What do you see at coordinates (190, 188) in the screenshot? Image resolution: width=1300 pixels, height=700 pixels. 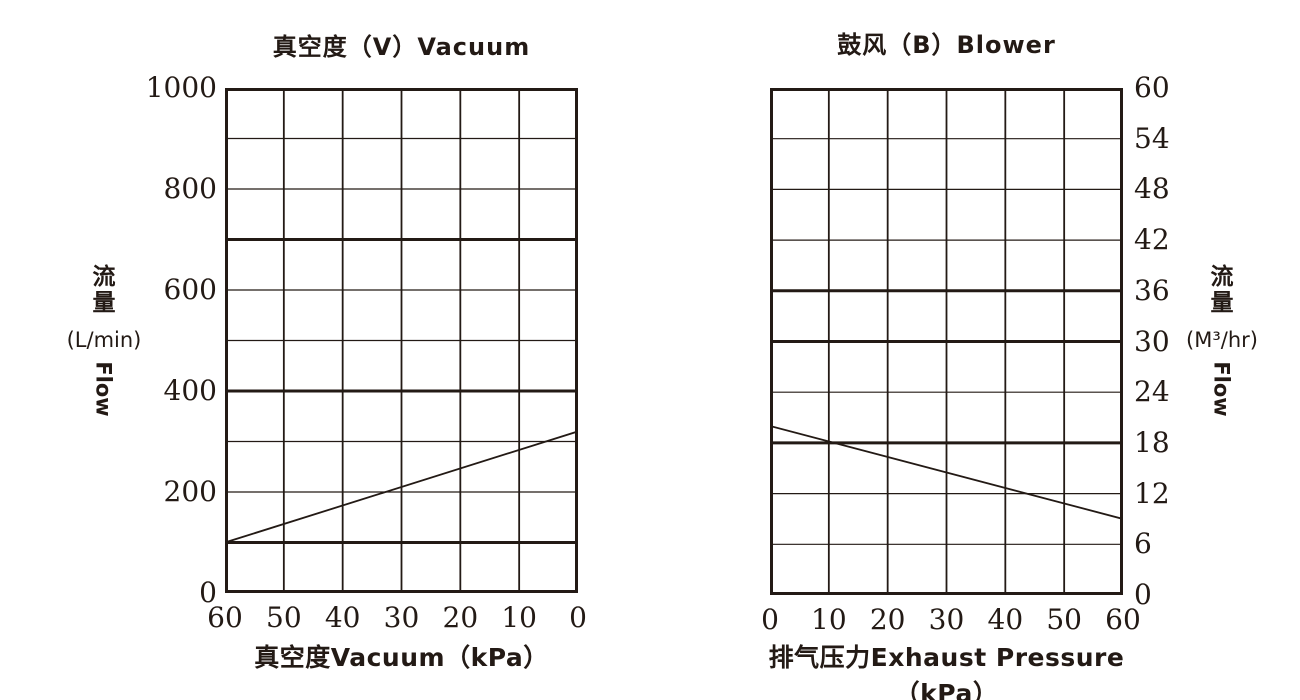 I see `y-tick-label: 800` at bounding box center [190, 188].